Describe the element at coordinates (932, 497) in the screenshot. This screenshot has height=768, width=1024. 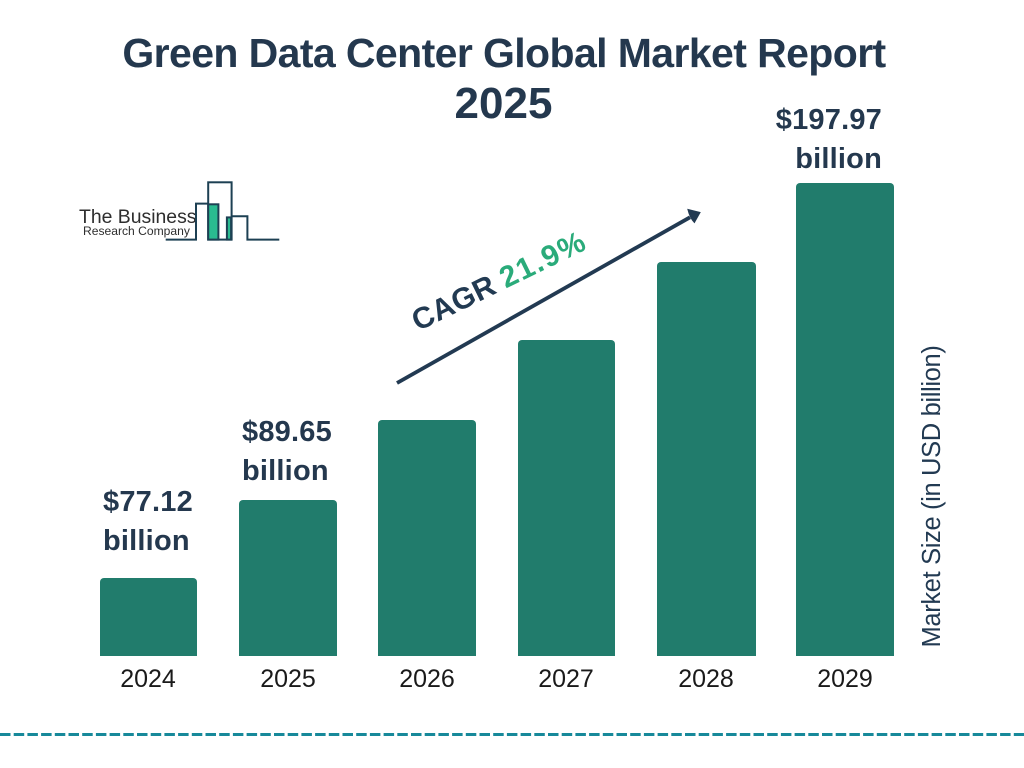
I see `svg-text: Market Size (in USD billion)` at that location.